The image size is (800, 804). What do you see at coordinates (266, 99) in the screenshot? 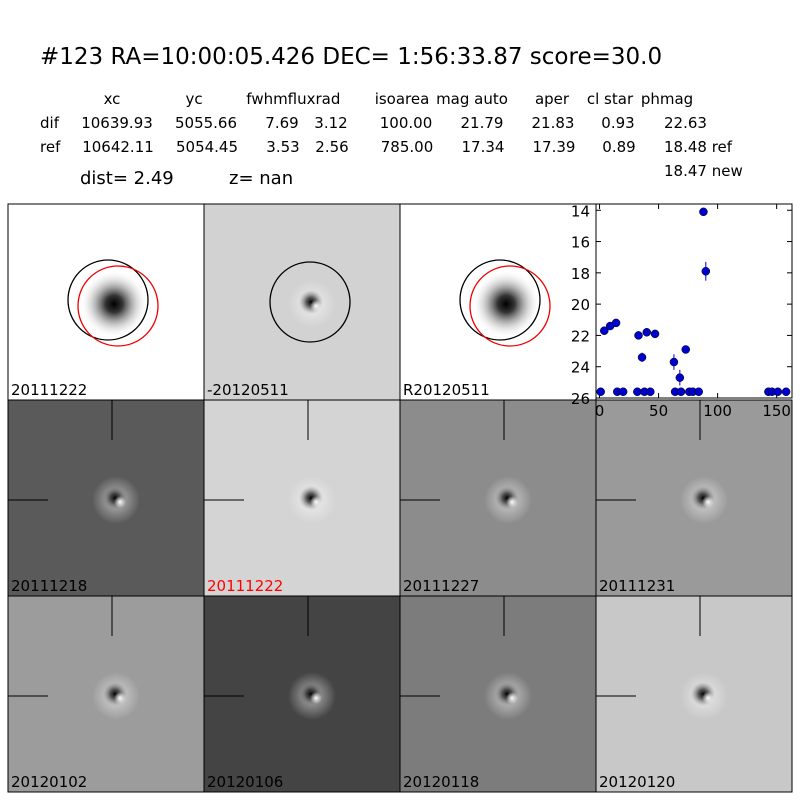
I see `column-header: fwhm` at bounding box center [266, 99].